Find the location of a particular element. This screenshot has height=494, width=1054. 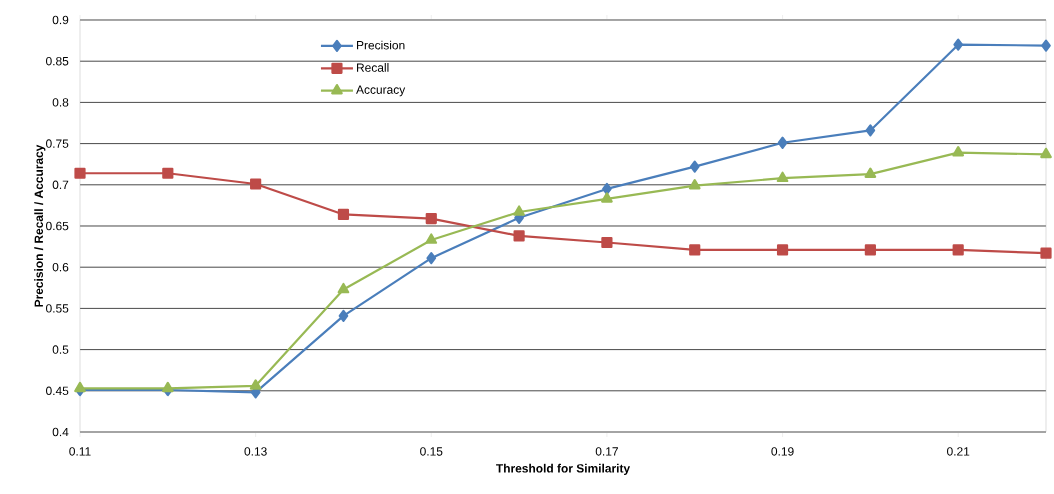

y-tick-label: 0.65 is located at coordinates (57, 226).